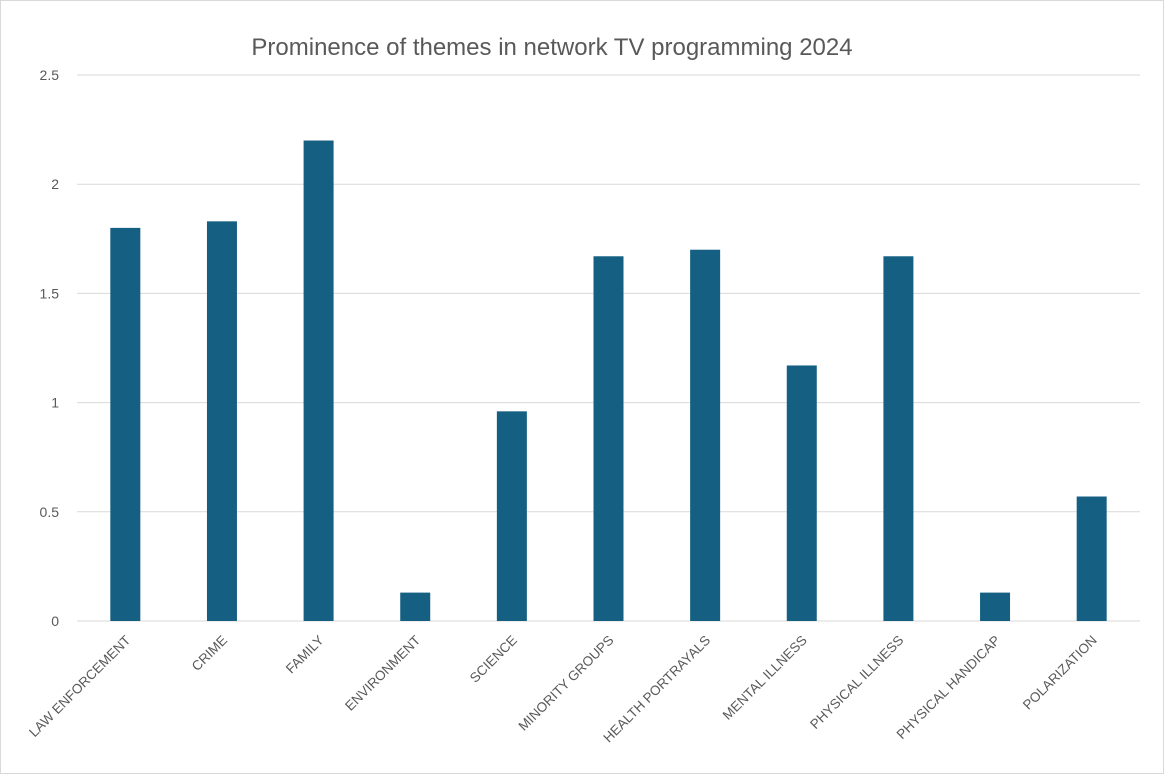 This screenshot has width=1164, height=774. Describe the element at coordinates (55, 184) in the screenshot. I see `y-tick-label: 2` at that location.